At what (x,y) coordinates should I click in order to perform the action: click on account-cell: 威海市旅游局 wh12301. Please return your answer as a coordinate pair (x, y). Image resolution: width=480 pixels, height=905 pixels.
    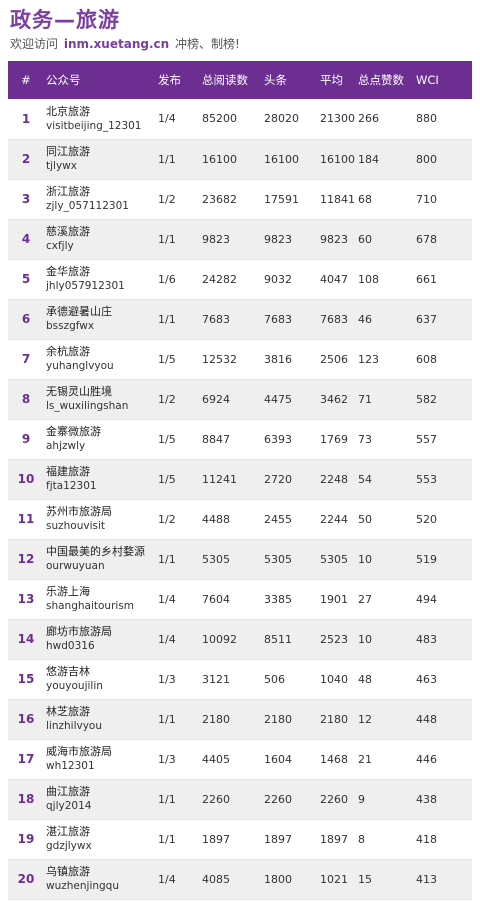
    Looking at the image, I should click on (100, 759).